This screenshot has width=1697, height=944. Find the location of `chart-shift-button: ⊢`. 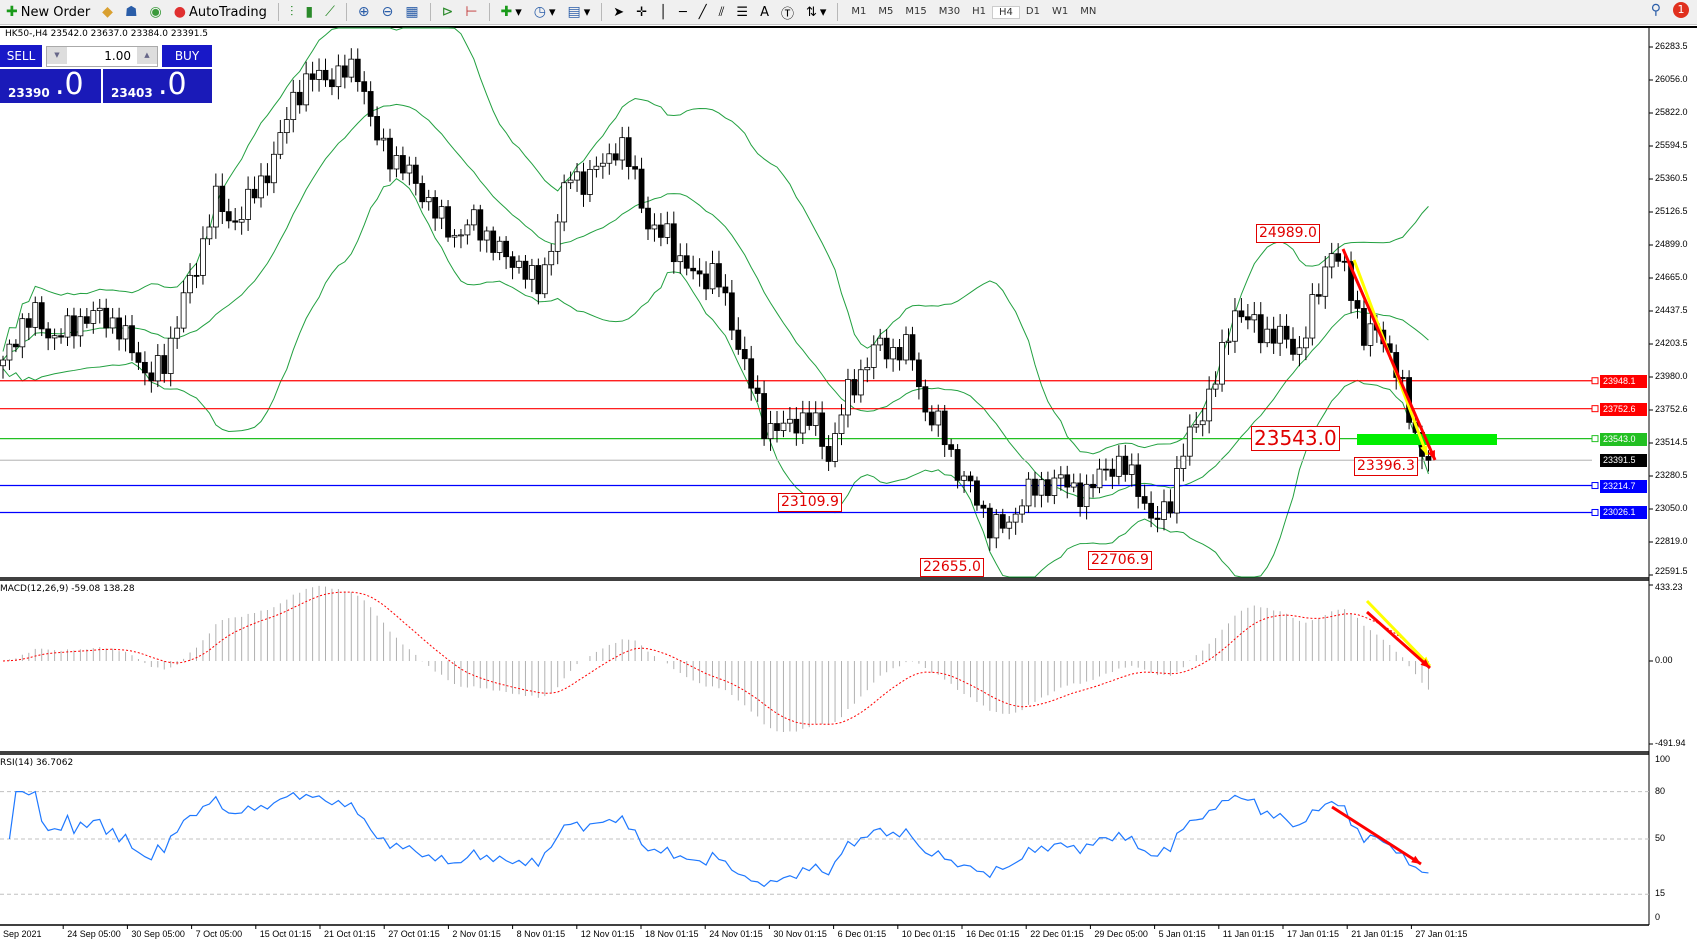

chart-shift-button: ⊢ is located at coordinates (471, 12).